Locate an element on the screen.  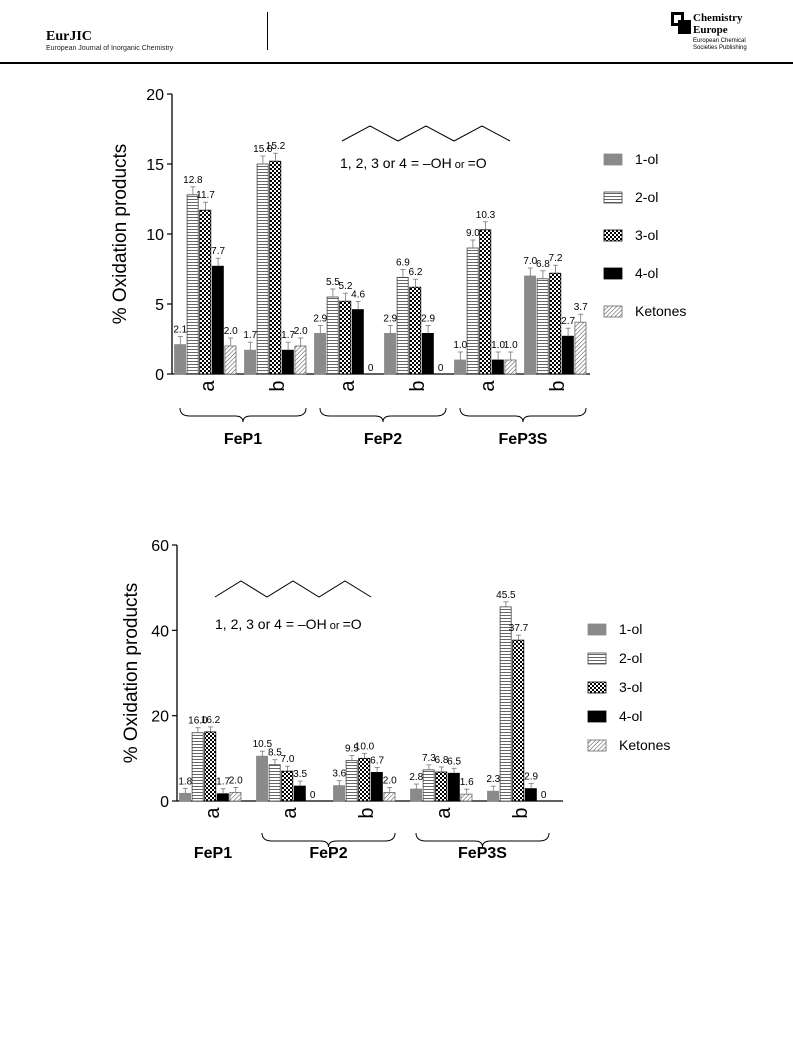
data-label: 10.0 is located at coordinates (365, 746).